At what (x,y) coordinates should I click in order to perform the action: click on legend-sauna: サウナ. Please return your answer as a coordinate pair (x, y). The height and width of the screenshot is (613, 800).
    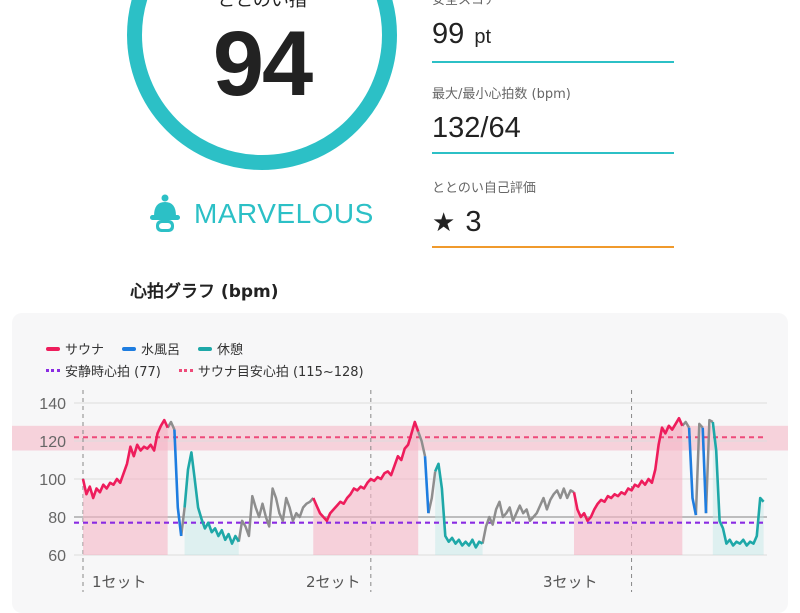
    Looking at the image, I should click on (75, 348).